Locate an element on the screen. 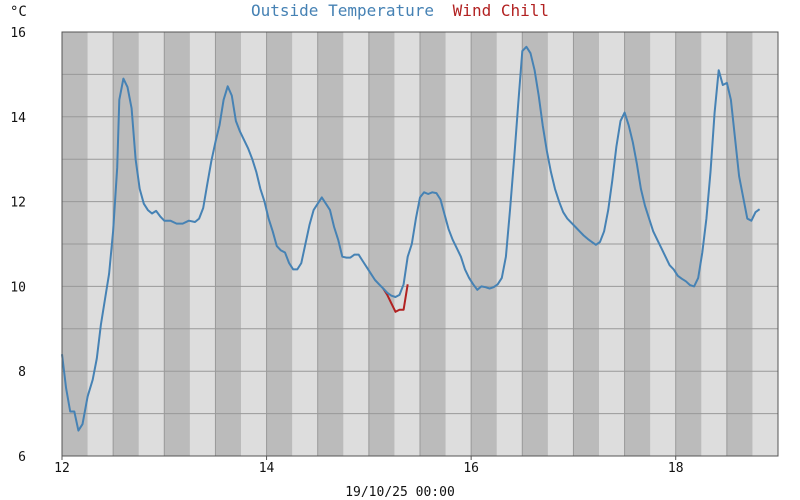 The width and height of the screenshot is (800, 500). y-tick-label: 14 is located at coordinates (18, 118).